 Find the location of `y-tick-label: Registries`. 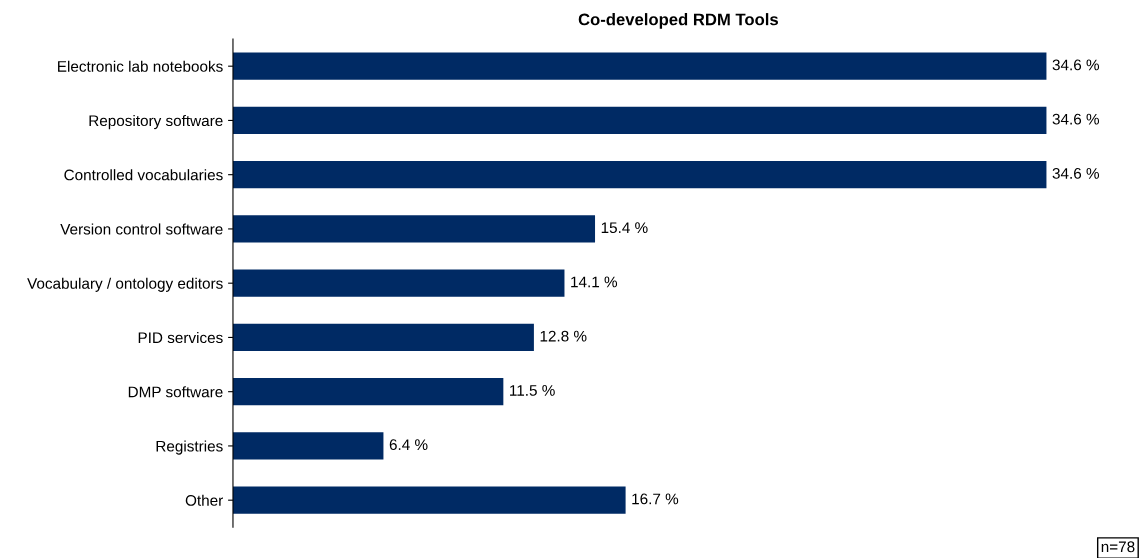

y-tick-label: Registries is located at coordinates (189, 447).